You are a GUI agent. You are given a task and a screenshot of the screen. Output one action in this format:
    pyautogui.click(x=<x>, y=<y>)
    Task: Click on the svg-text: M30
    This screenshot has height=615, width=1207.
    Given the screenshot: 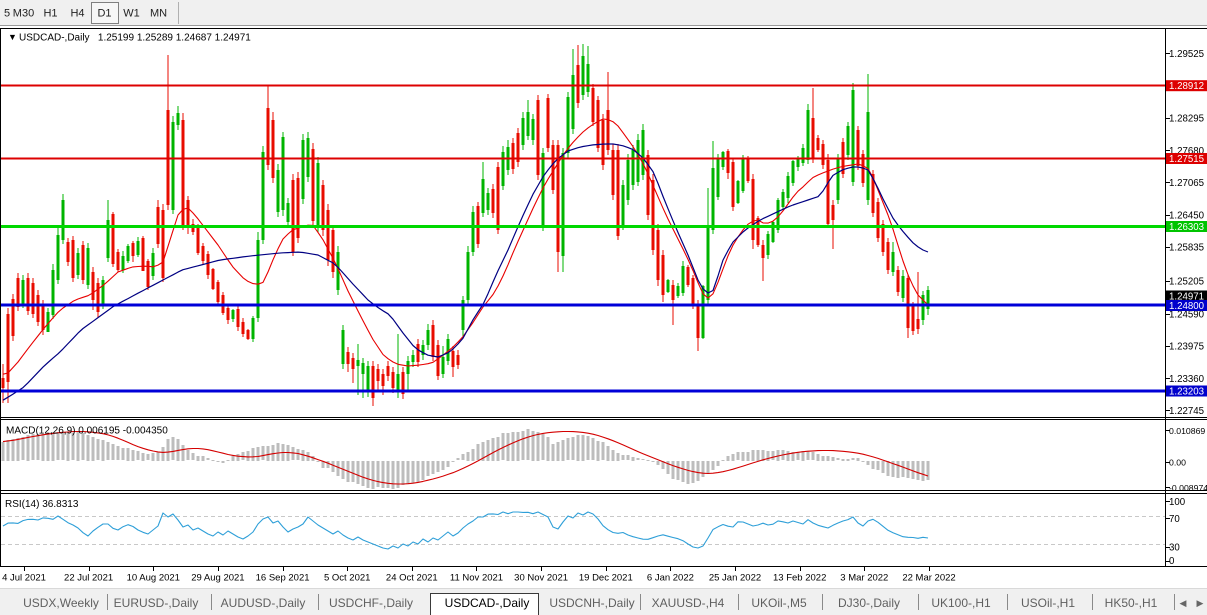 What is the action you would take?
    pyautogui.click(x=23, y=14)
    